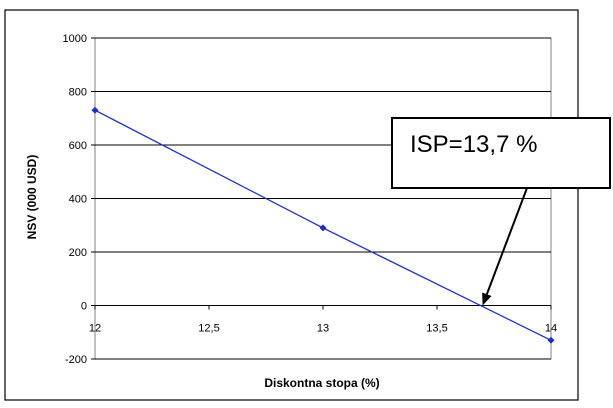  I want to click on y-tick-label: 800, so click(78, 93).